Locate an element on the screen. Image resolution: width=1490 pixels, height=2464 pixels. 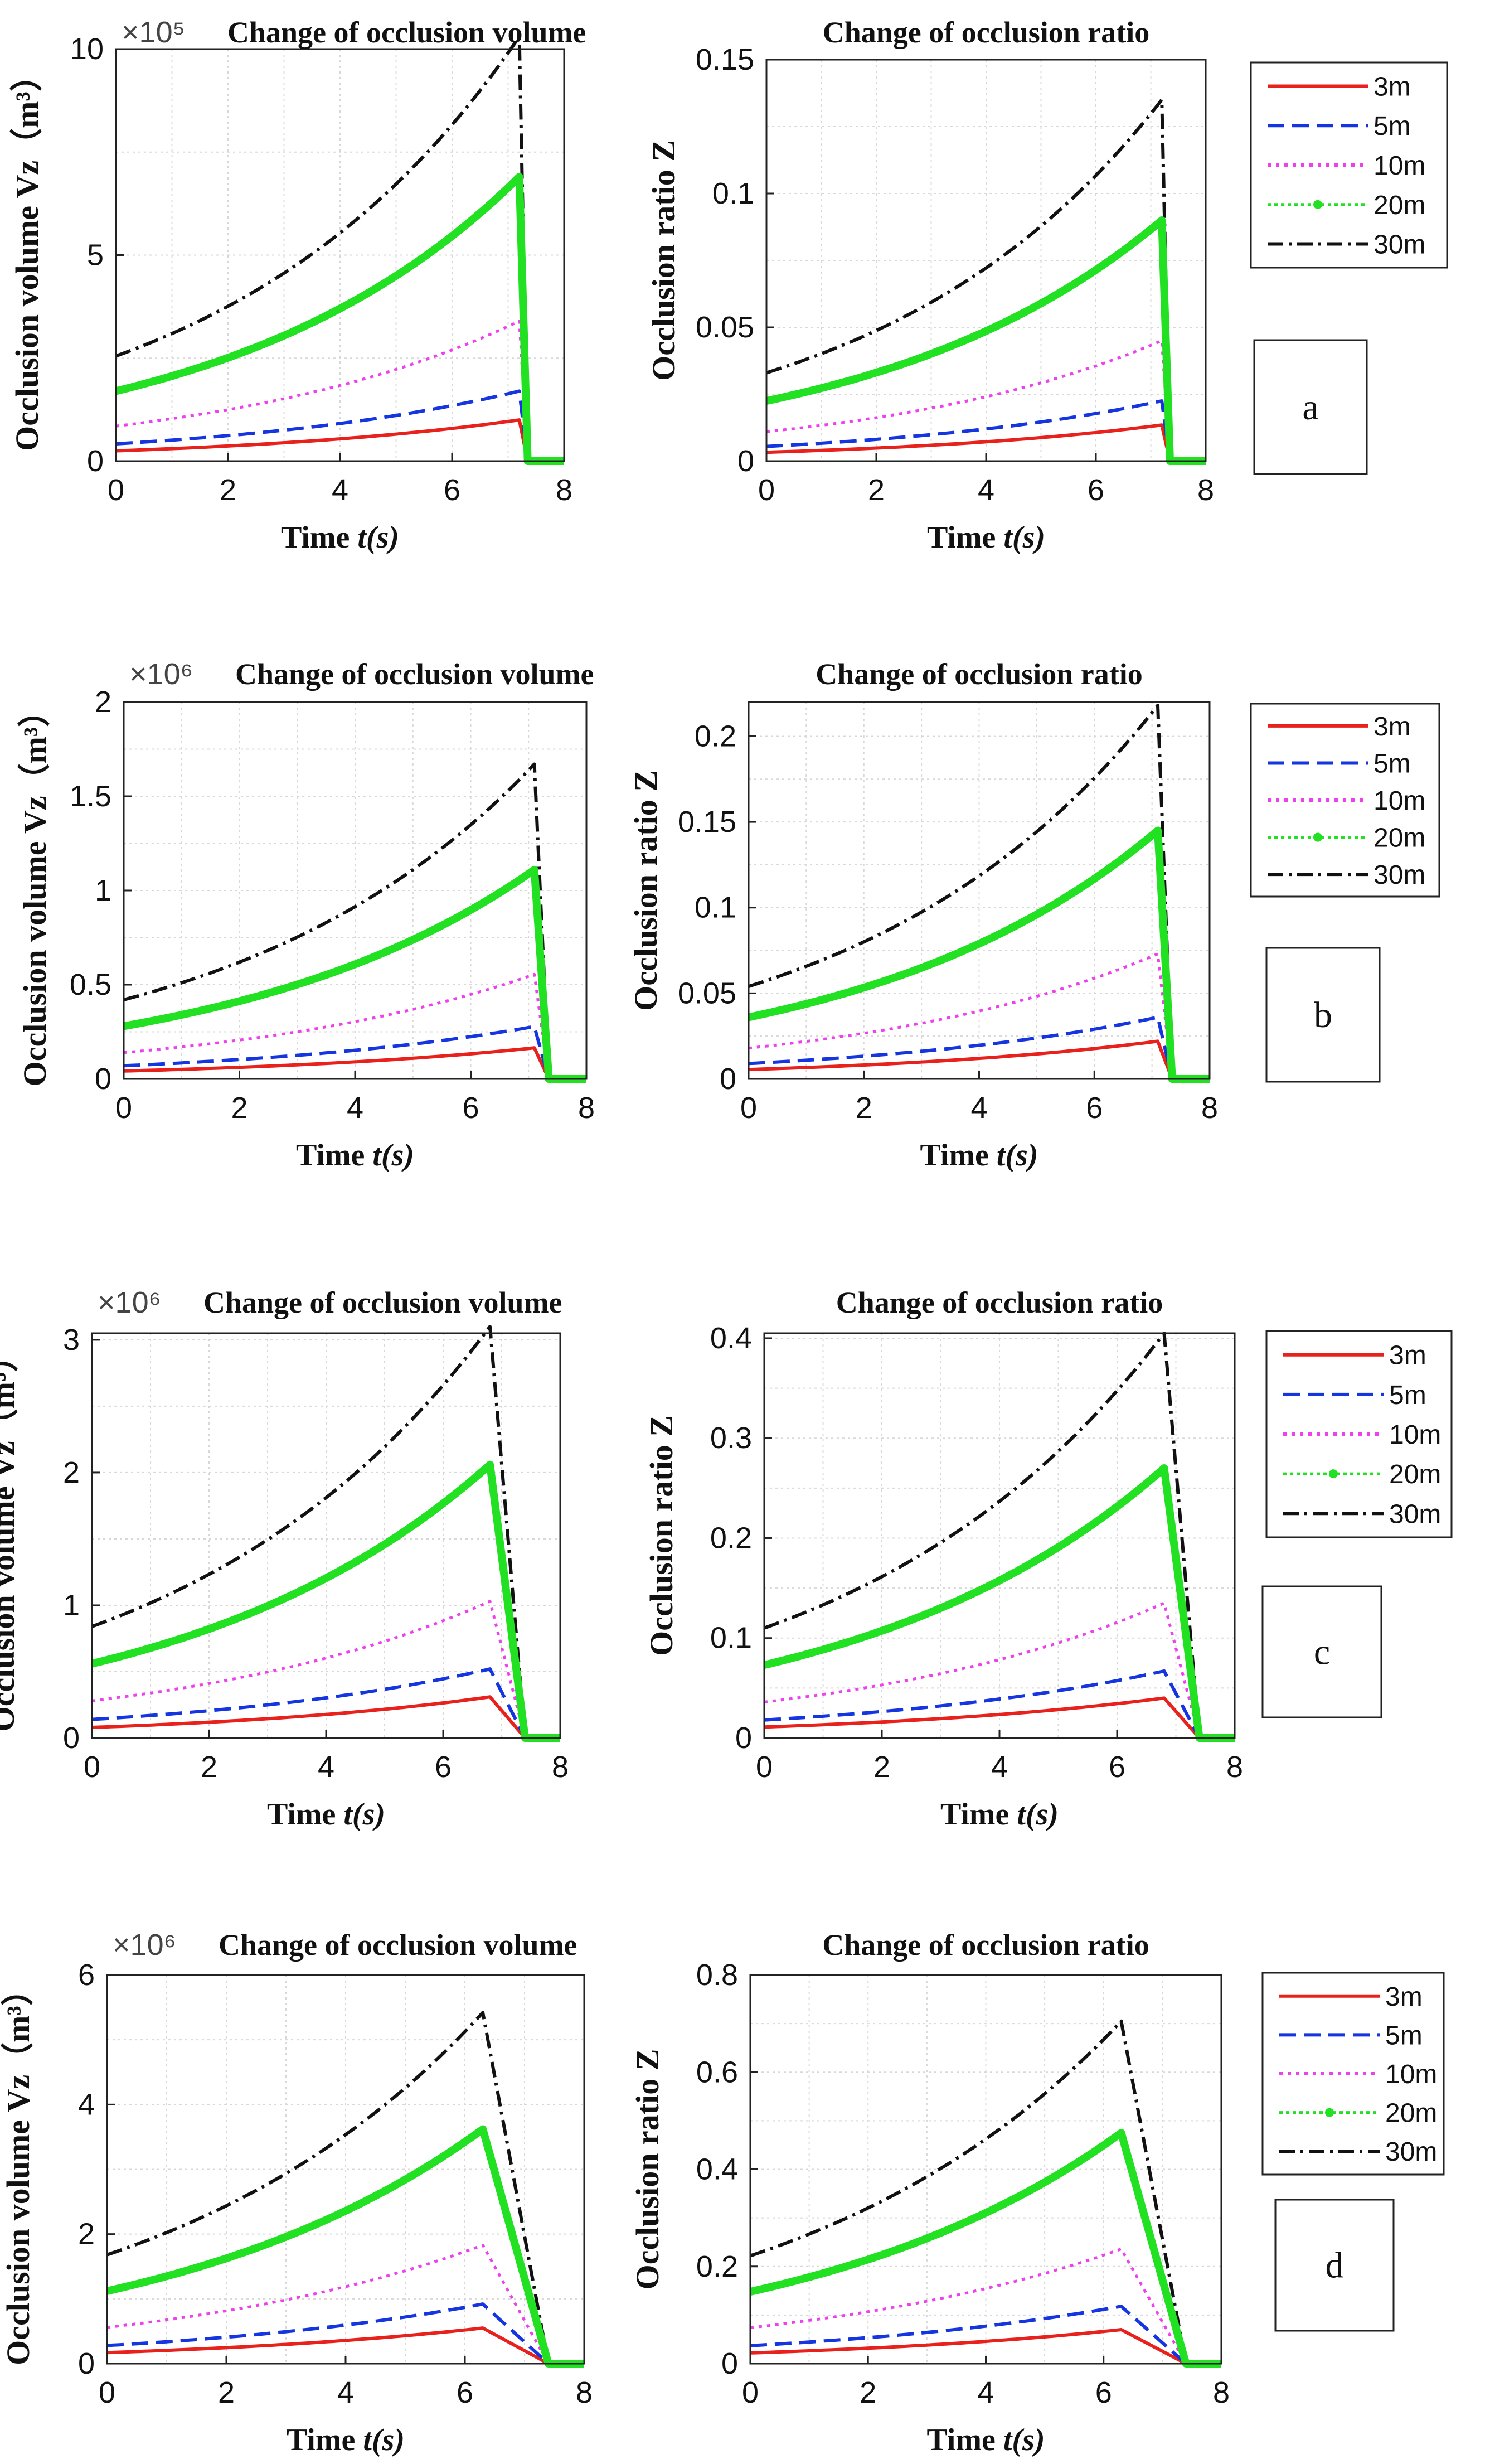
panel-label-text: b is located at coordinates (1323, 1015).